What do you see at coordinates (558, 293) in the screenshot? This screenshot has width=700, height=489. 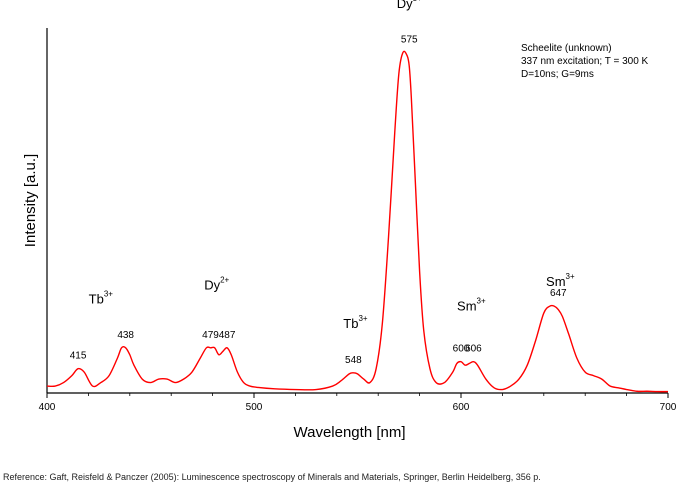 I see `peak-label: 647` at bounding box center [558, 293].